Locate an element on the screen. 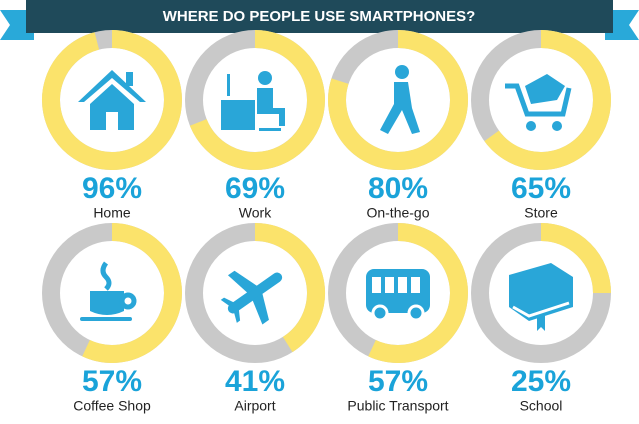  category-label: Coffee Shop is located at coordinates (112, 406).